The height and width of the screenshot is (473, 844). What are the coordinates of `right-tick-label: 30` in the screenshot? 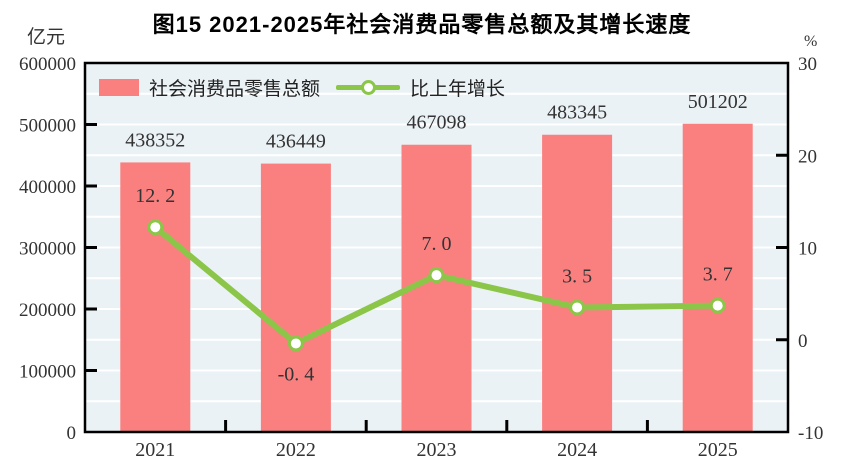 It's located at (807, 64).